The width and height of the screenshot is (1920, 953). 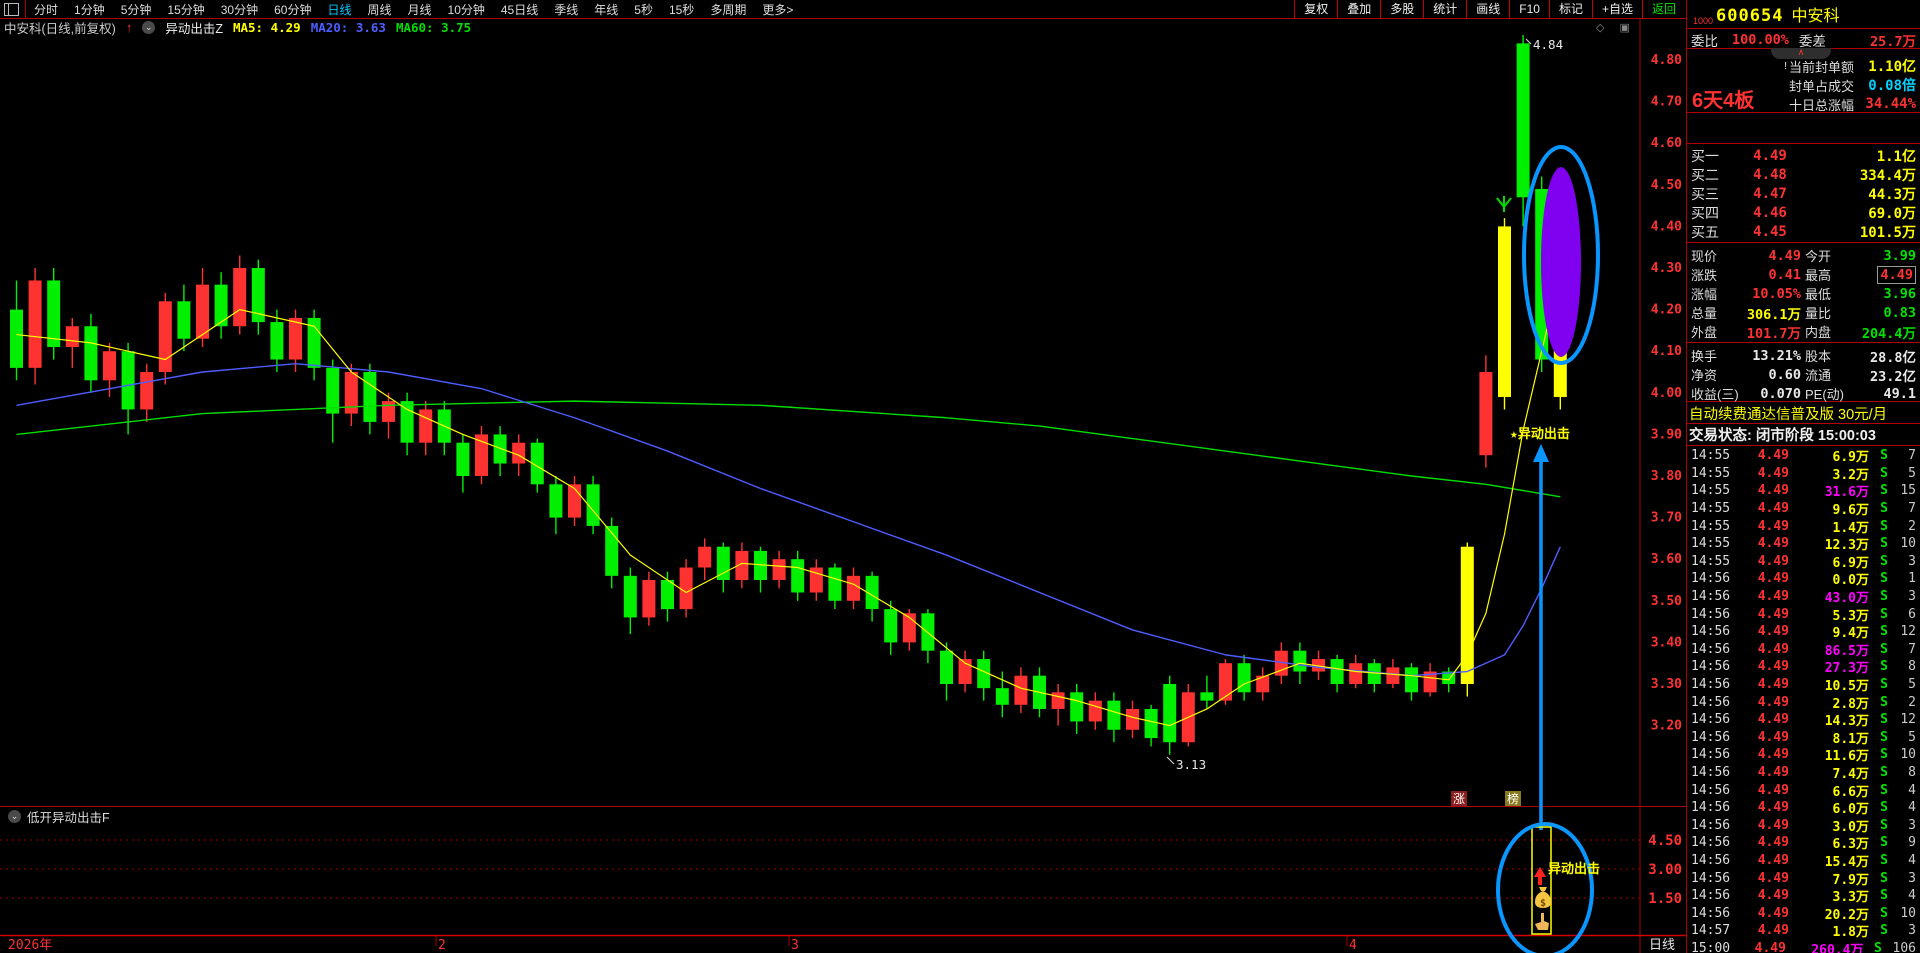 I want to click on bid-row-4: 买四 4.46 69.0万, so click(x=1803, y=214).